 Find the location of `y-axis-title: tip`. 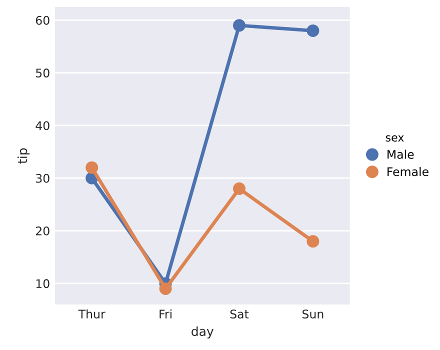

y-axis-title: tip is located at coordinates (23, 156).